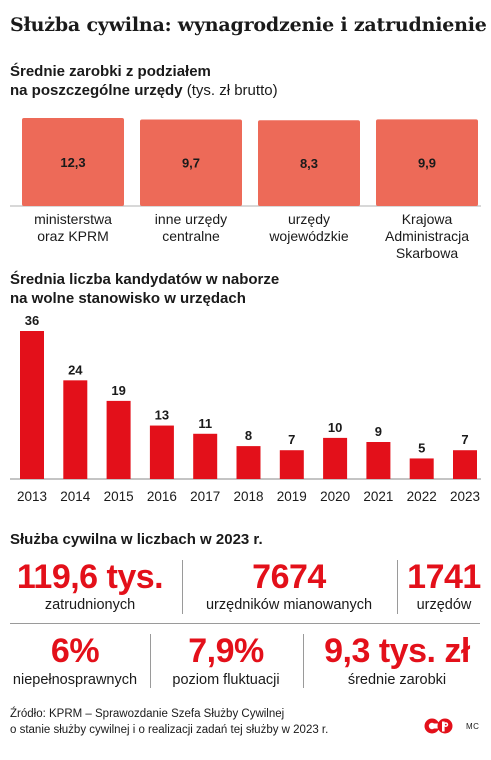 The image size is (491, 760). I want to click on candidates-value-label: 10, so click(335, 427).